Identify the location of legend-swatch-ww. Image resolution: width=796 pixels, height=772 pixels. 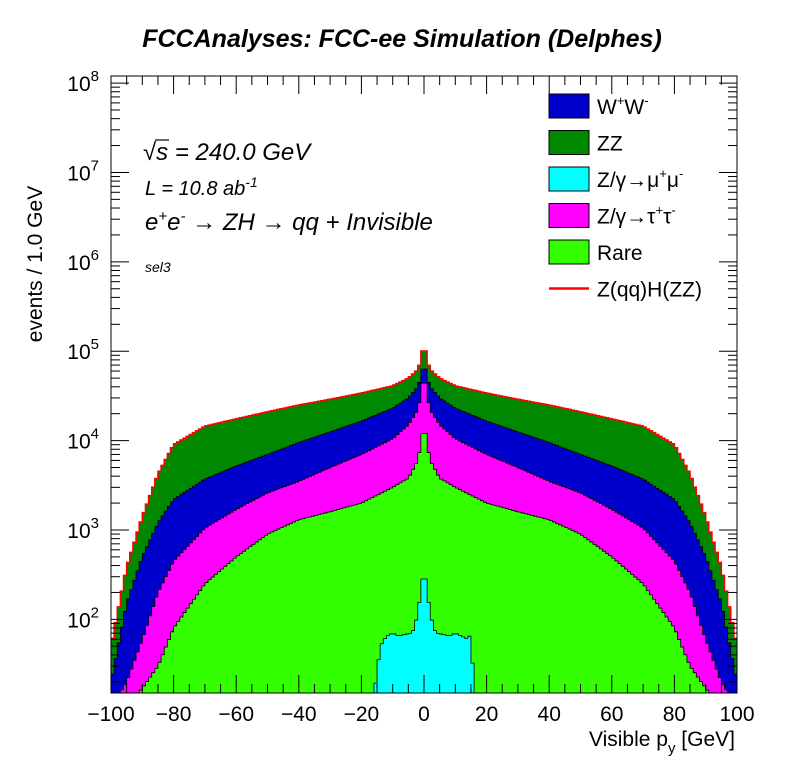
(569, 106).